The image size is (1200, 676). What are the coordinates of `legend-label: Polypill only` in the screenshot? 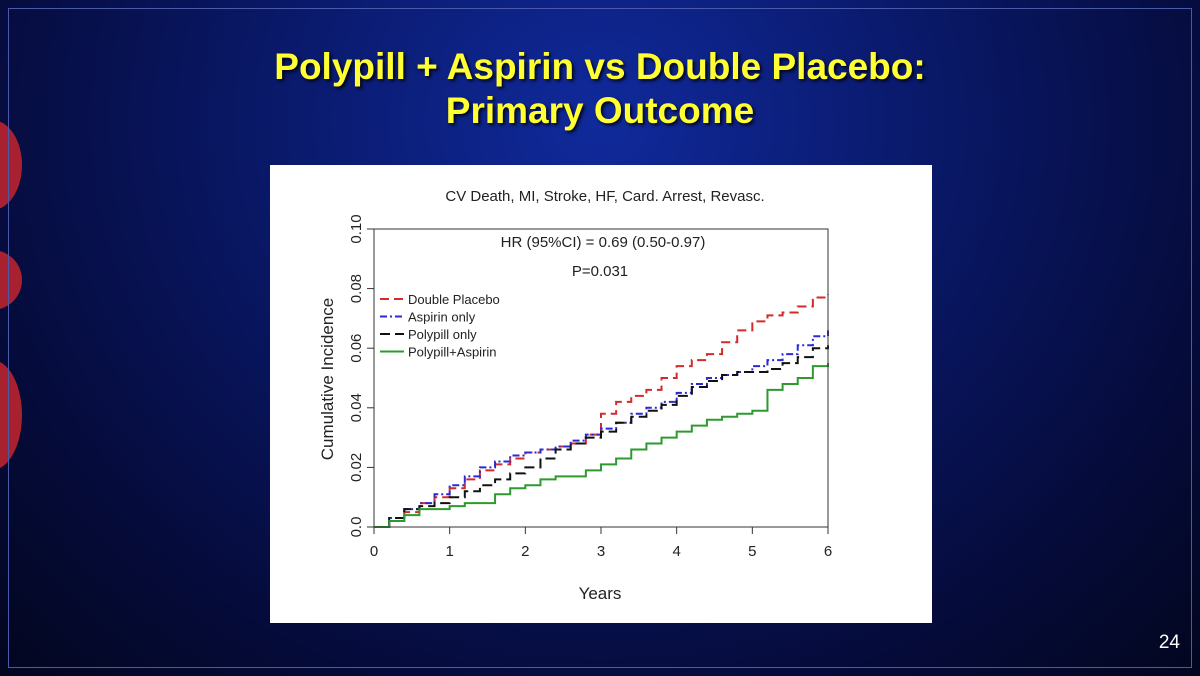 It's located at (442, 334).